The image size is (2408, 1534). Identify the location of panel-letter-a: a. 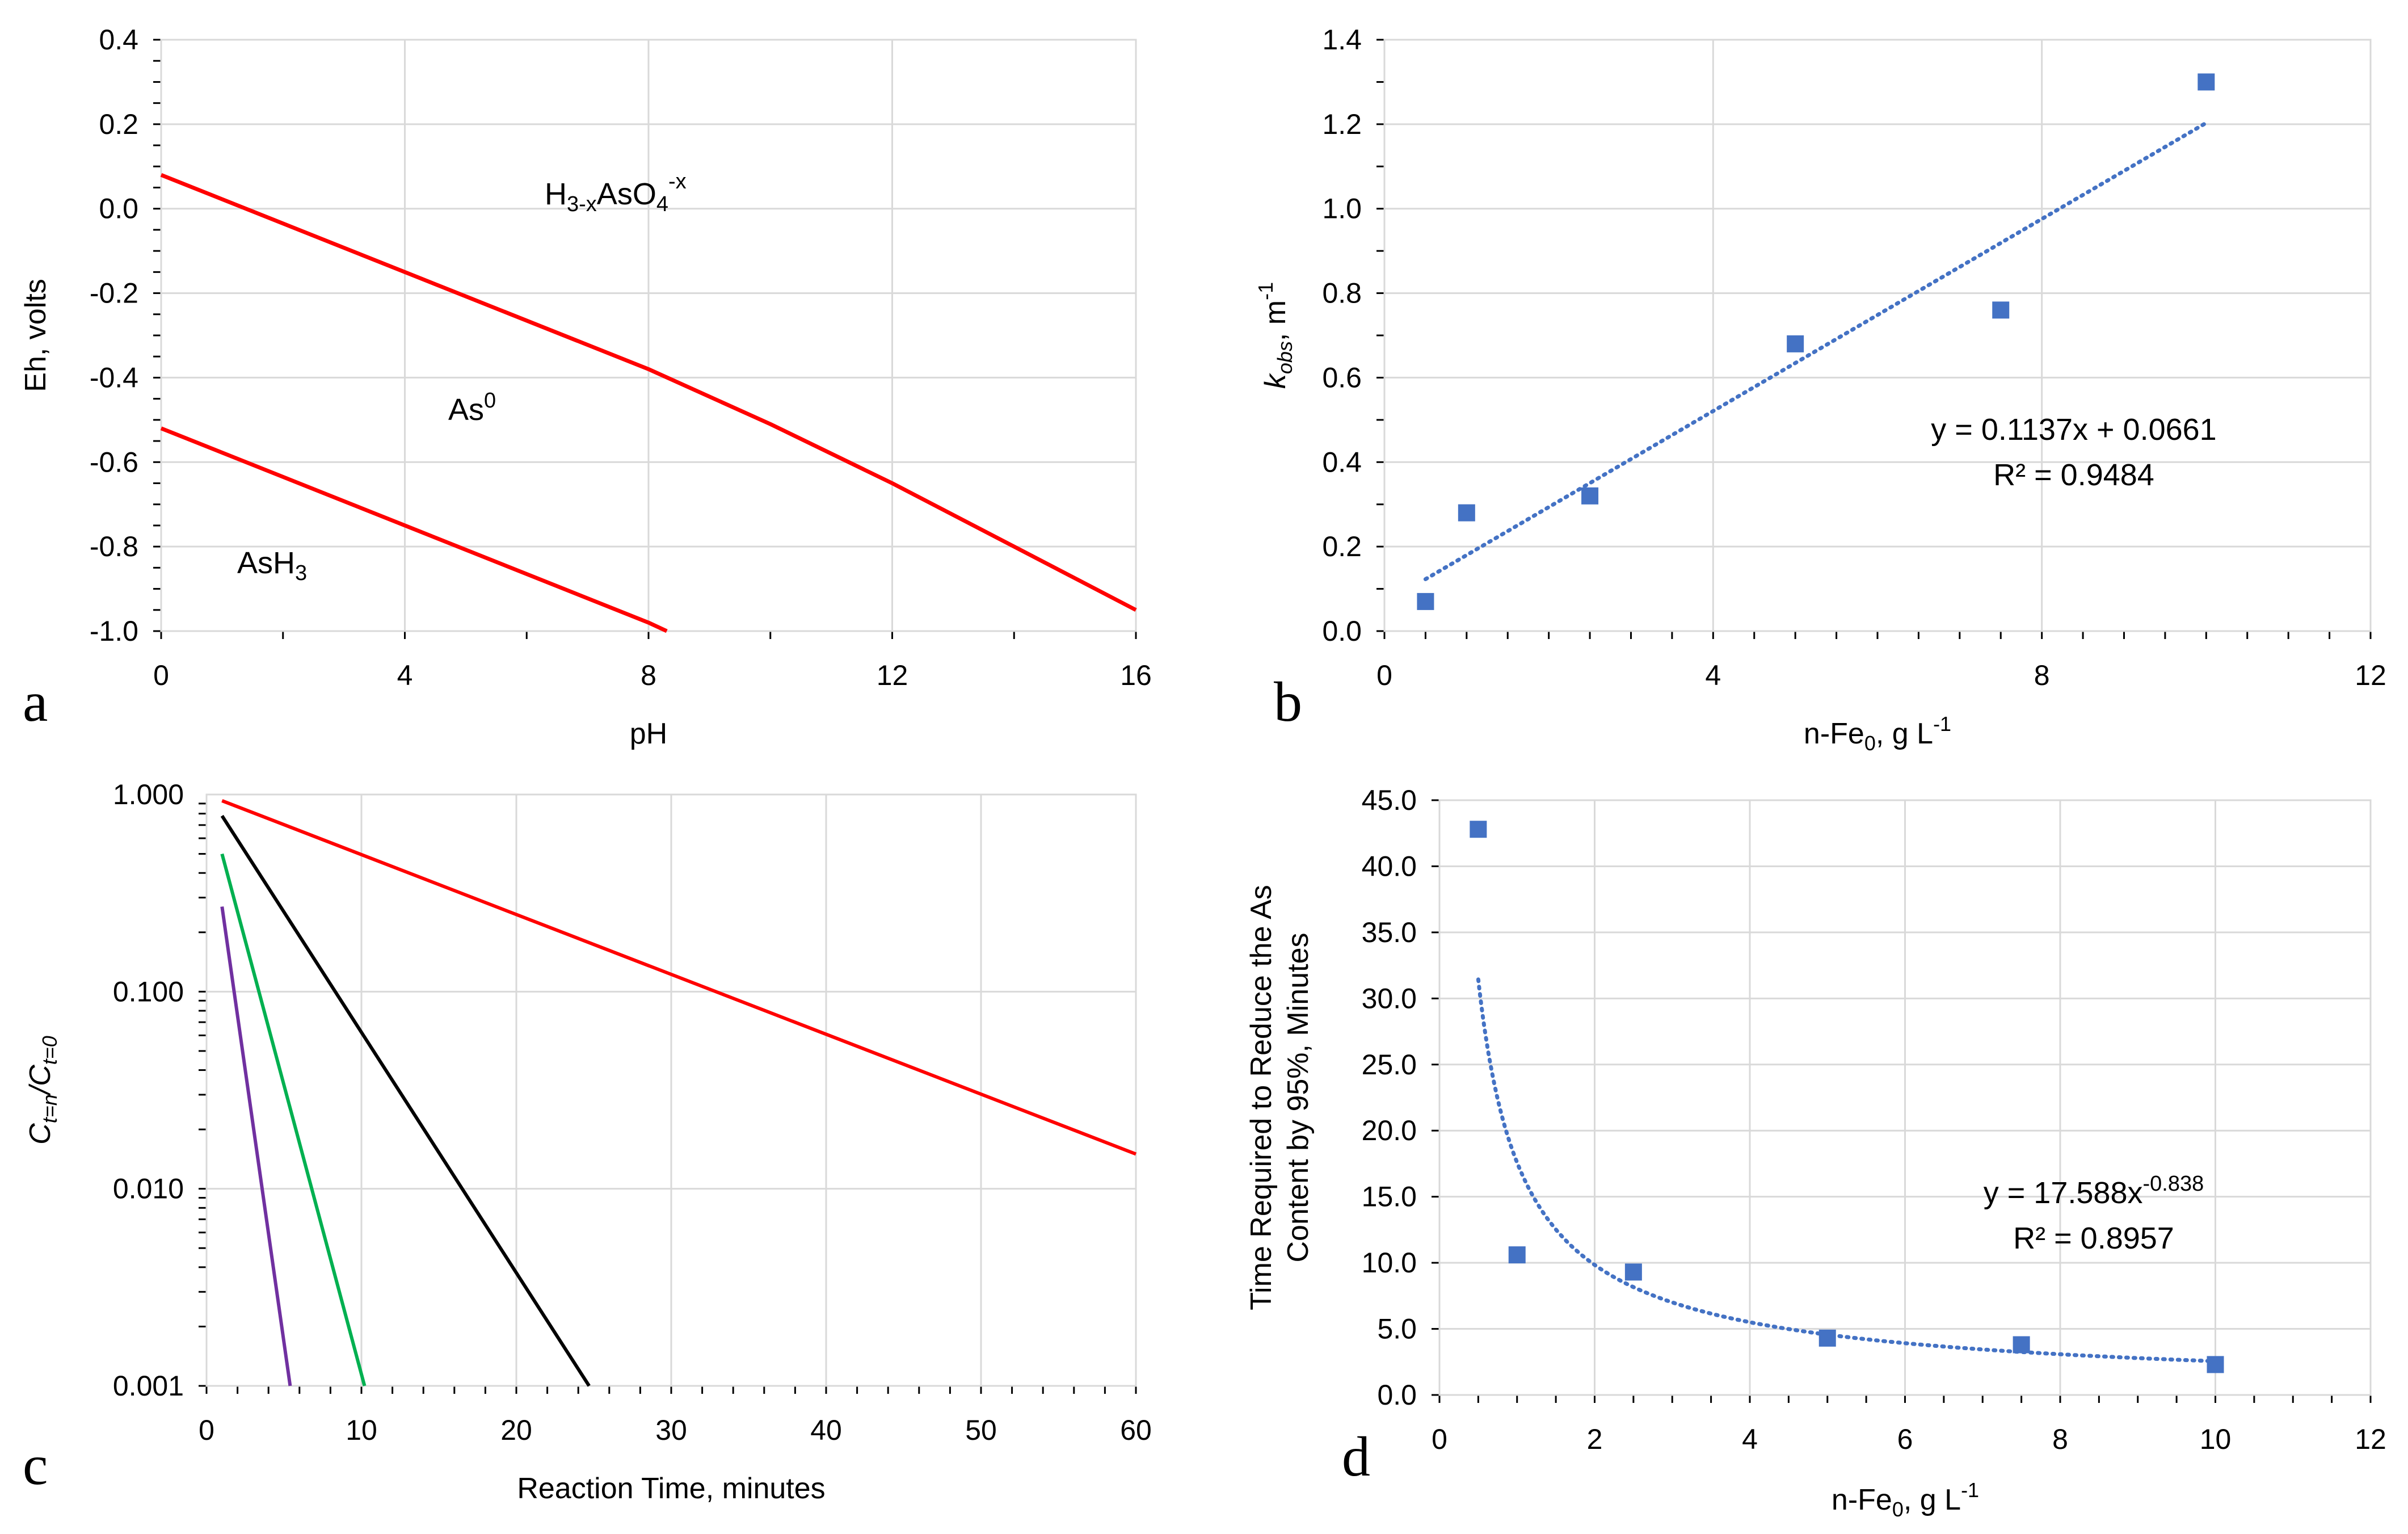
(35, 701).